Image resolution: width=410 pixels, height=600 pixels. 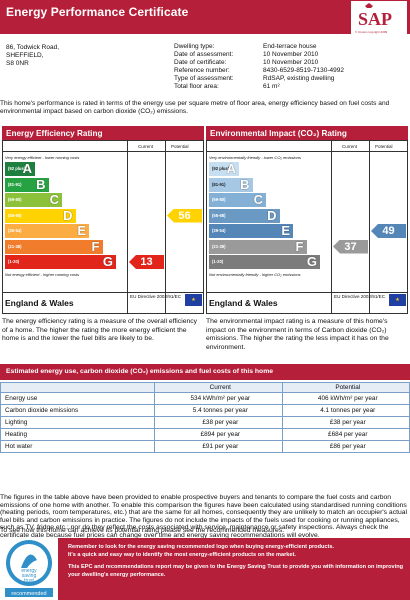 I want to click on detail-value: 61 m², so click(x=271, y=86).